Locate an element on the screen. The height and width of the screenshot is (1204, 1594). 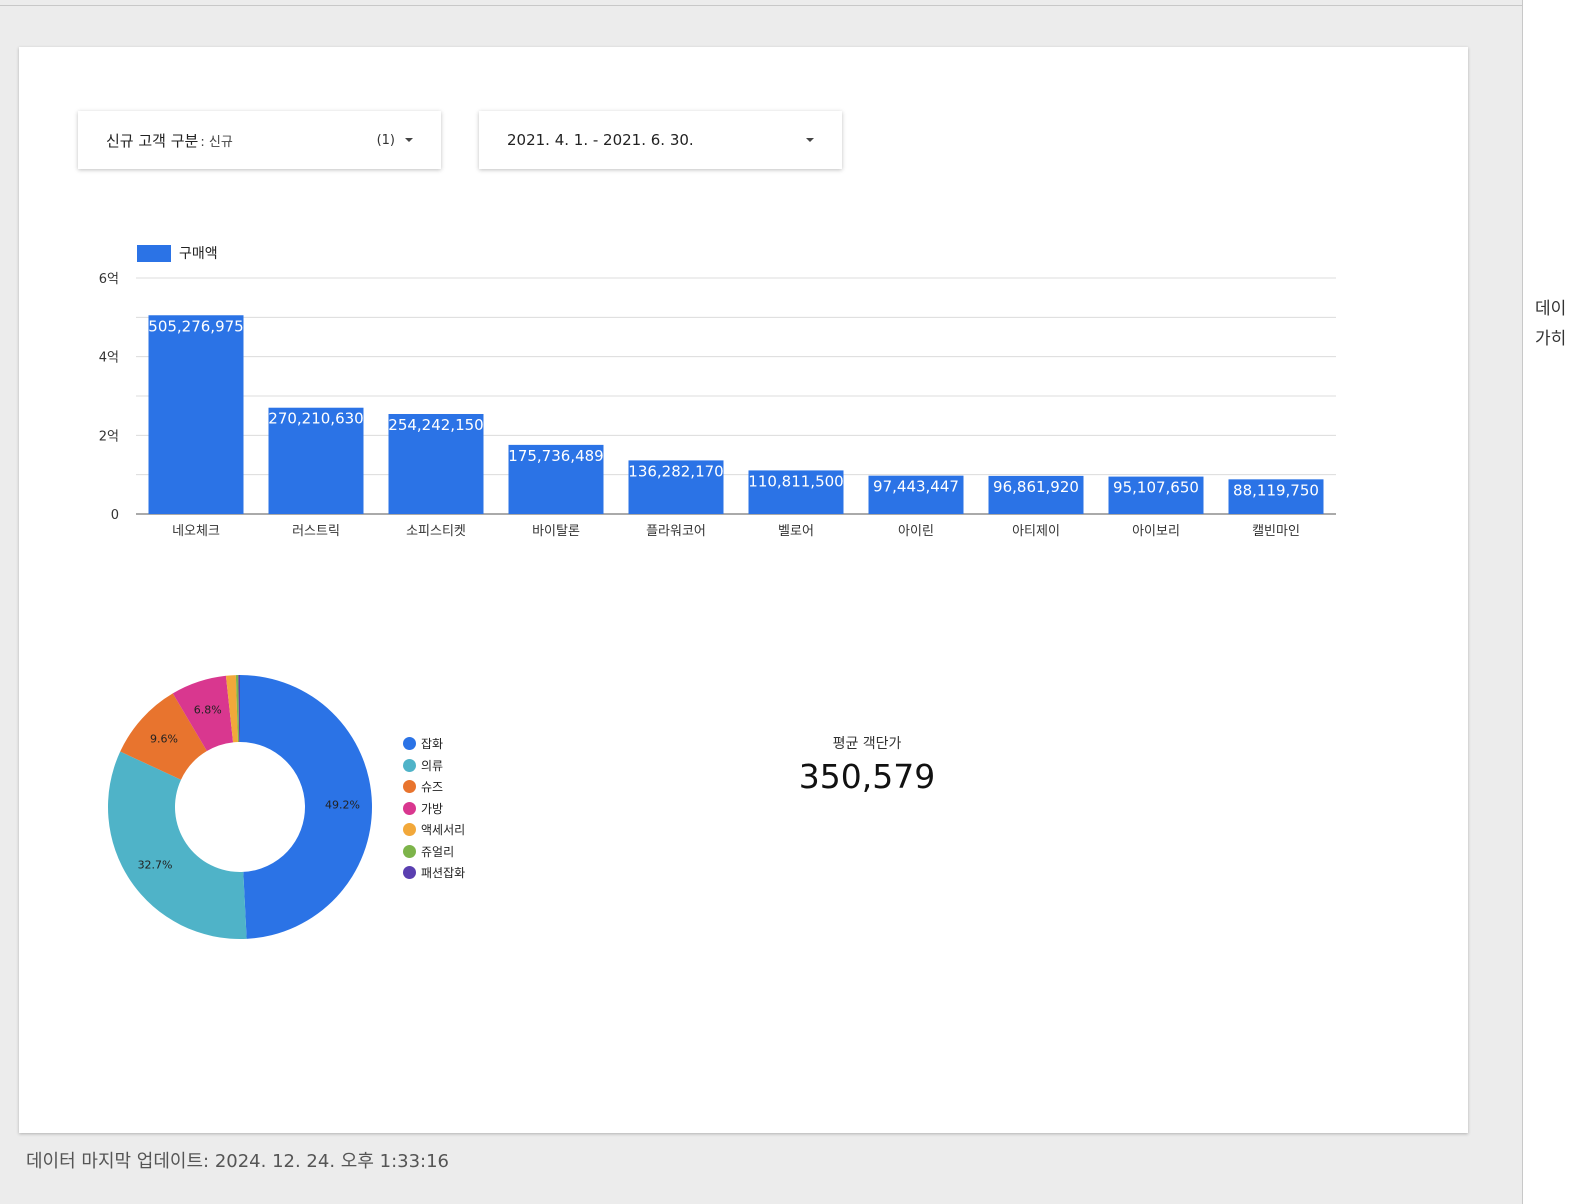
legend-item-label: 의류 is located at coordinates (432, 765).